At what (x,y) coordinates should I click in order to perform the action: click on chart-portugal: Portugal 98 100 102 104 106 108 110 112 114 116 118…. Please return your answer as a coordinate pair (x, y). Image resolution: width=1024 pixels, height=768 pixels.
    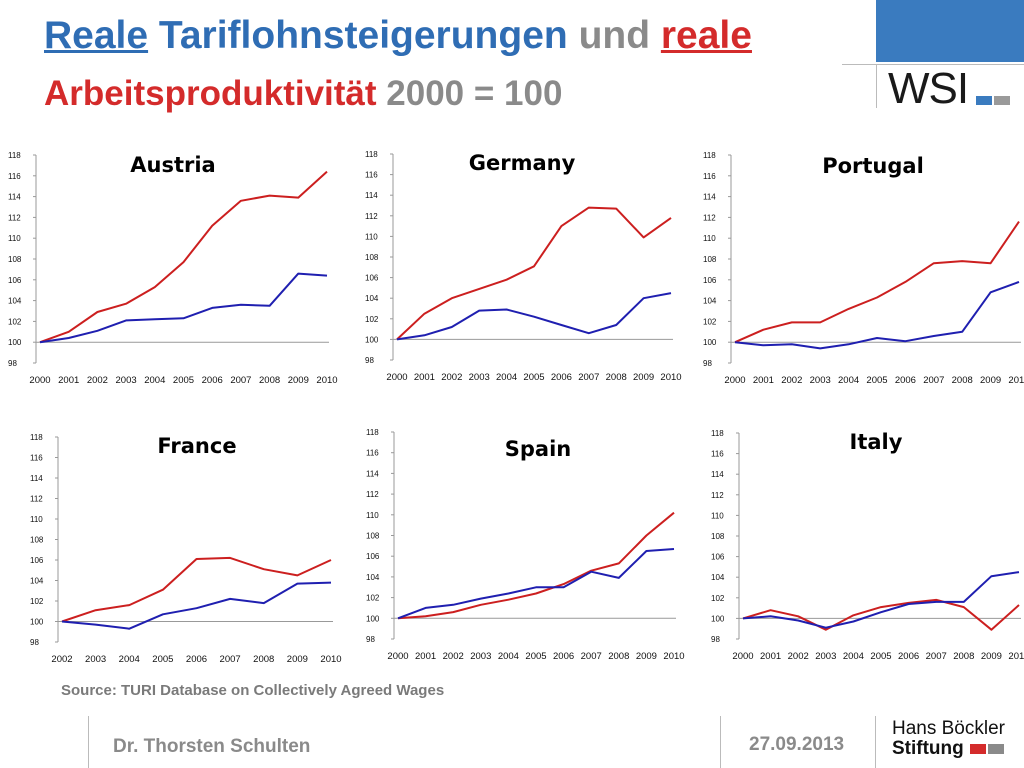
    Looking at the image, I should click on (863, 268).